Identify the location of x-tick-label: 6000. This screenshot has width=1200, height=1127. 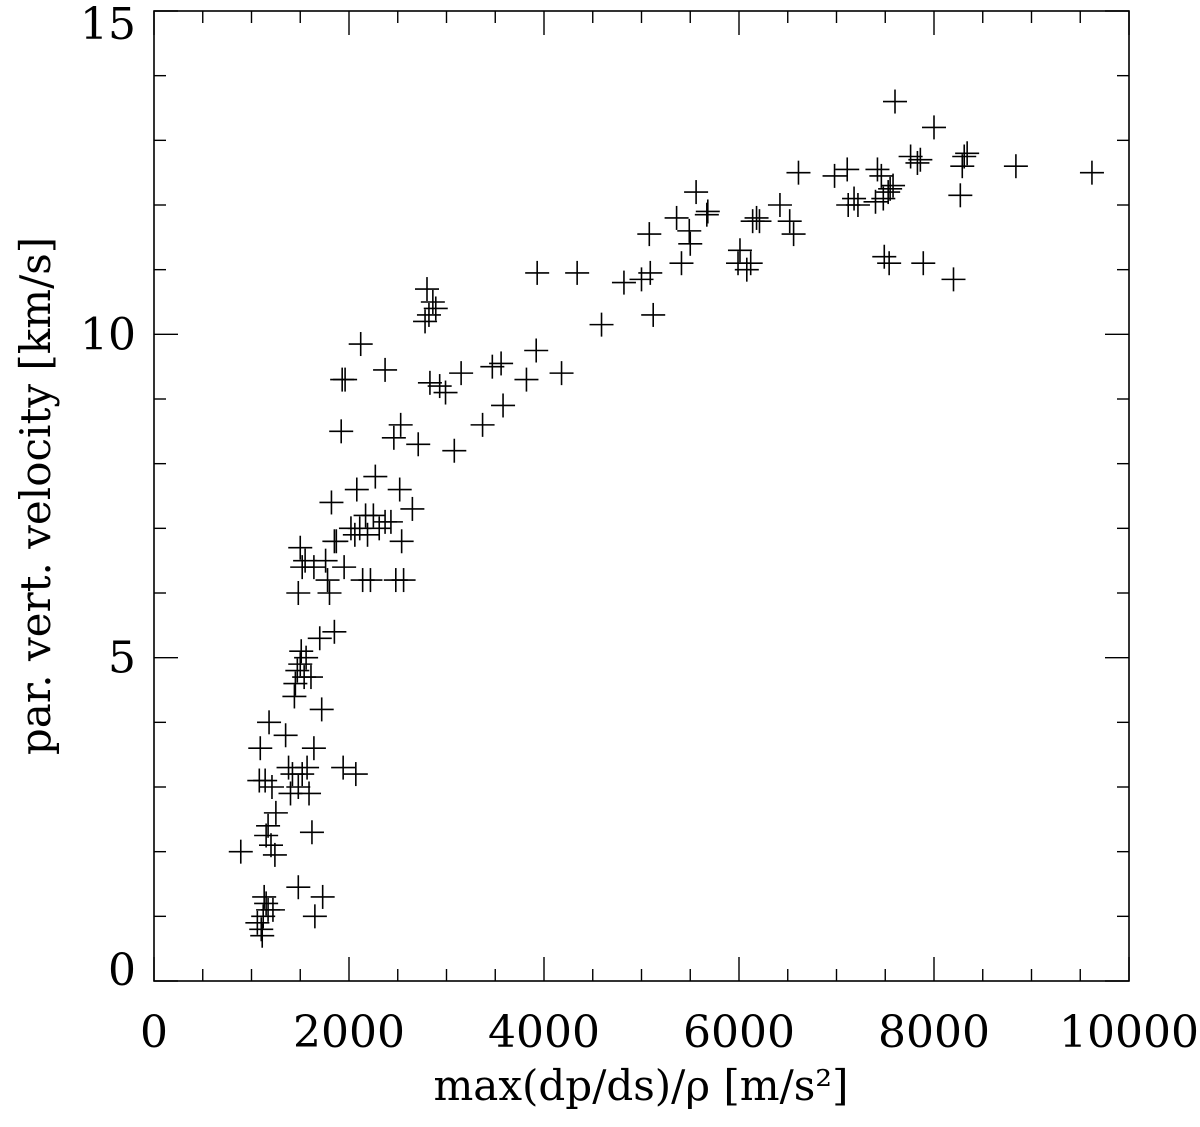
(739, 1032).